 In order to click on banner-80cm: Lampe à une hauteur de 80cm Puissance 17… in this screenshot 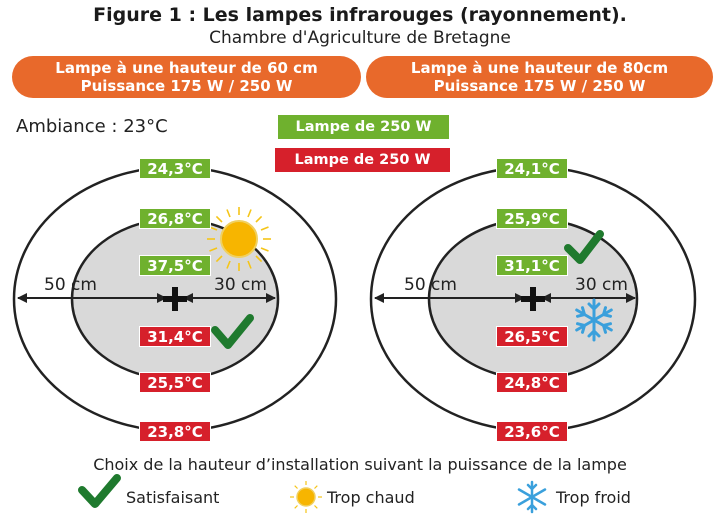, I will do `click(539, 77)`.